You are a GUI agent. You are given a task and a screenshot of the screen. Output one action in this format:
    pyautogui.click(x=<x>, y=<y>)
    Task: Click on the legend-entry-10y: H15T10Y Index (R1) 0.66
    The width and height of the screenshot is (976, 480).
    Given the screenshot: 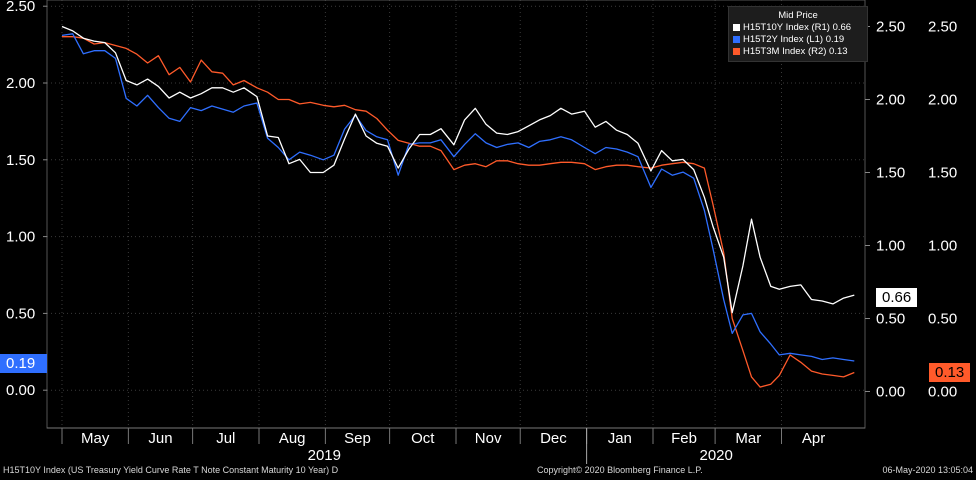 What is the action you would take?
    pyautogui.click(x=798, y=28)
    